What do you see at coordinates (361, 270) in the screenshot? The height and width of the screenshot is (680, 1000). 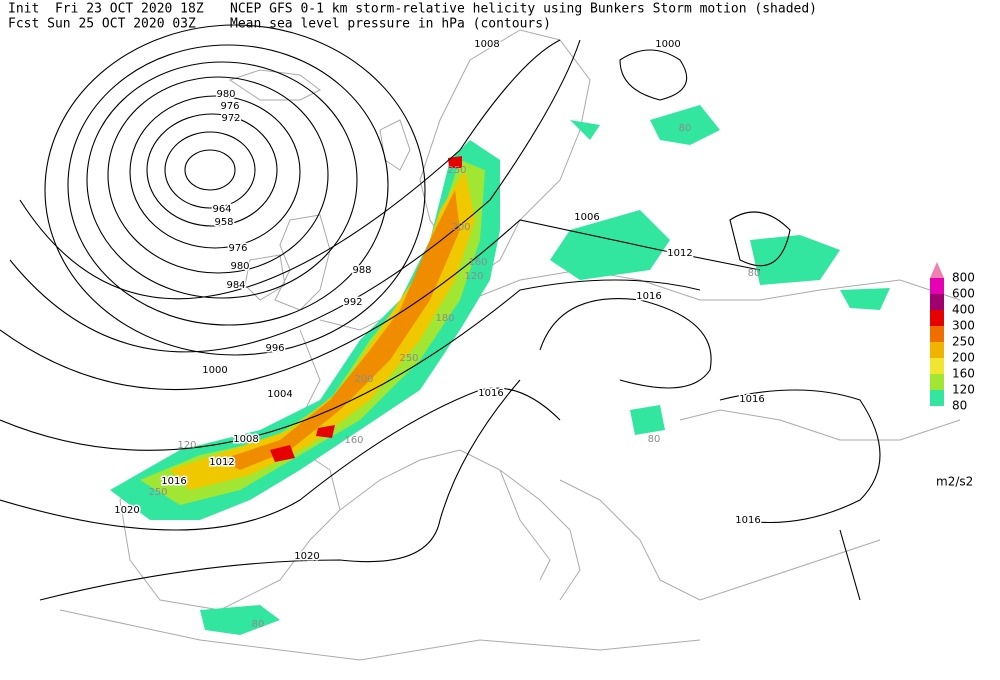 I see `isobar-label: 988` at bounding box center [361, 270].